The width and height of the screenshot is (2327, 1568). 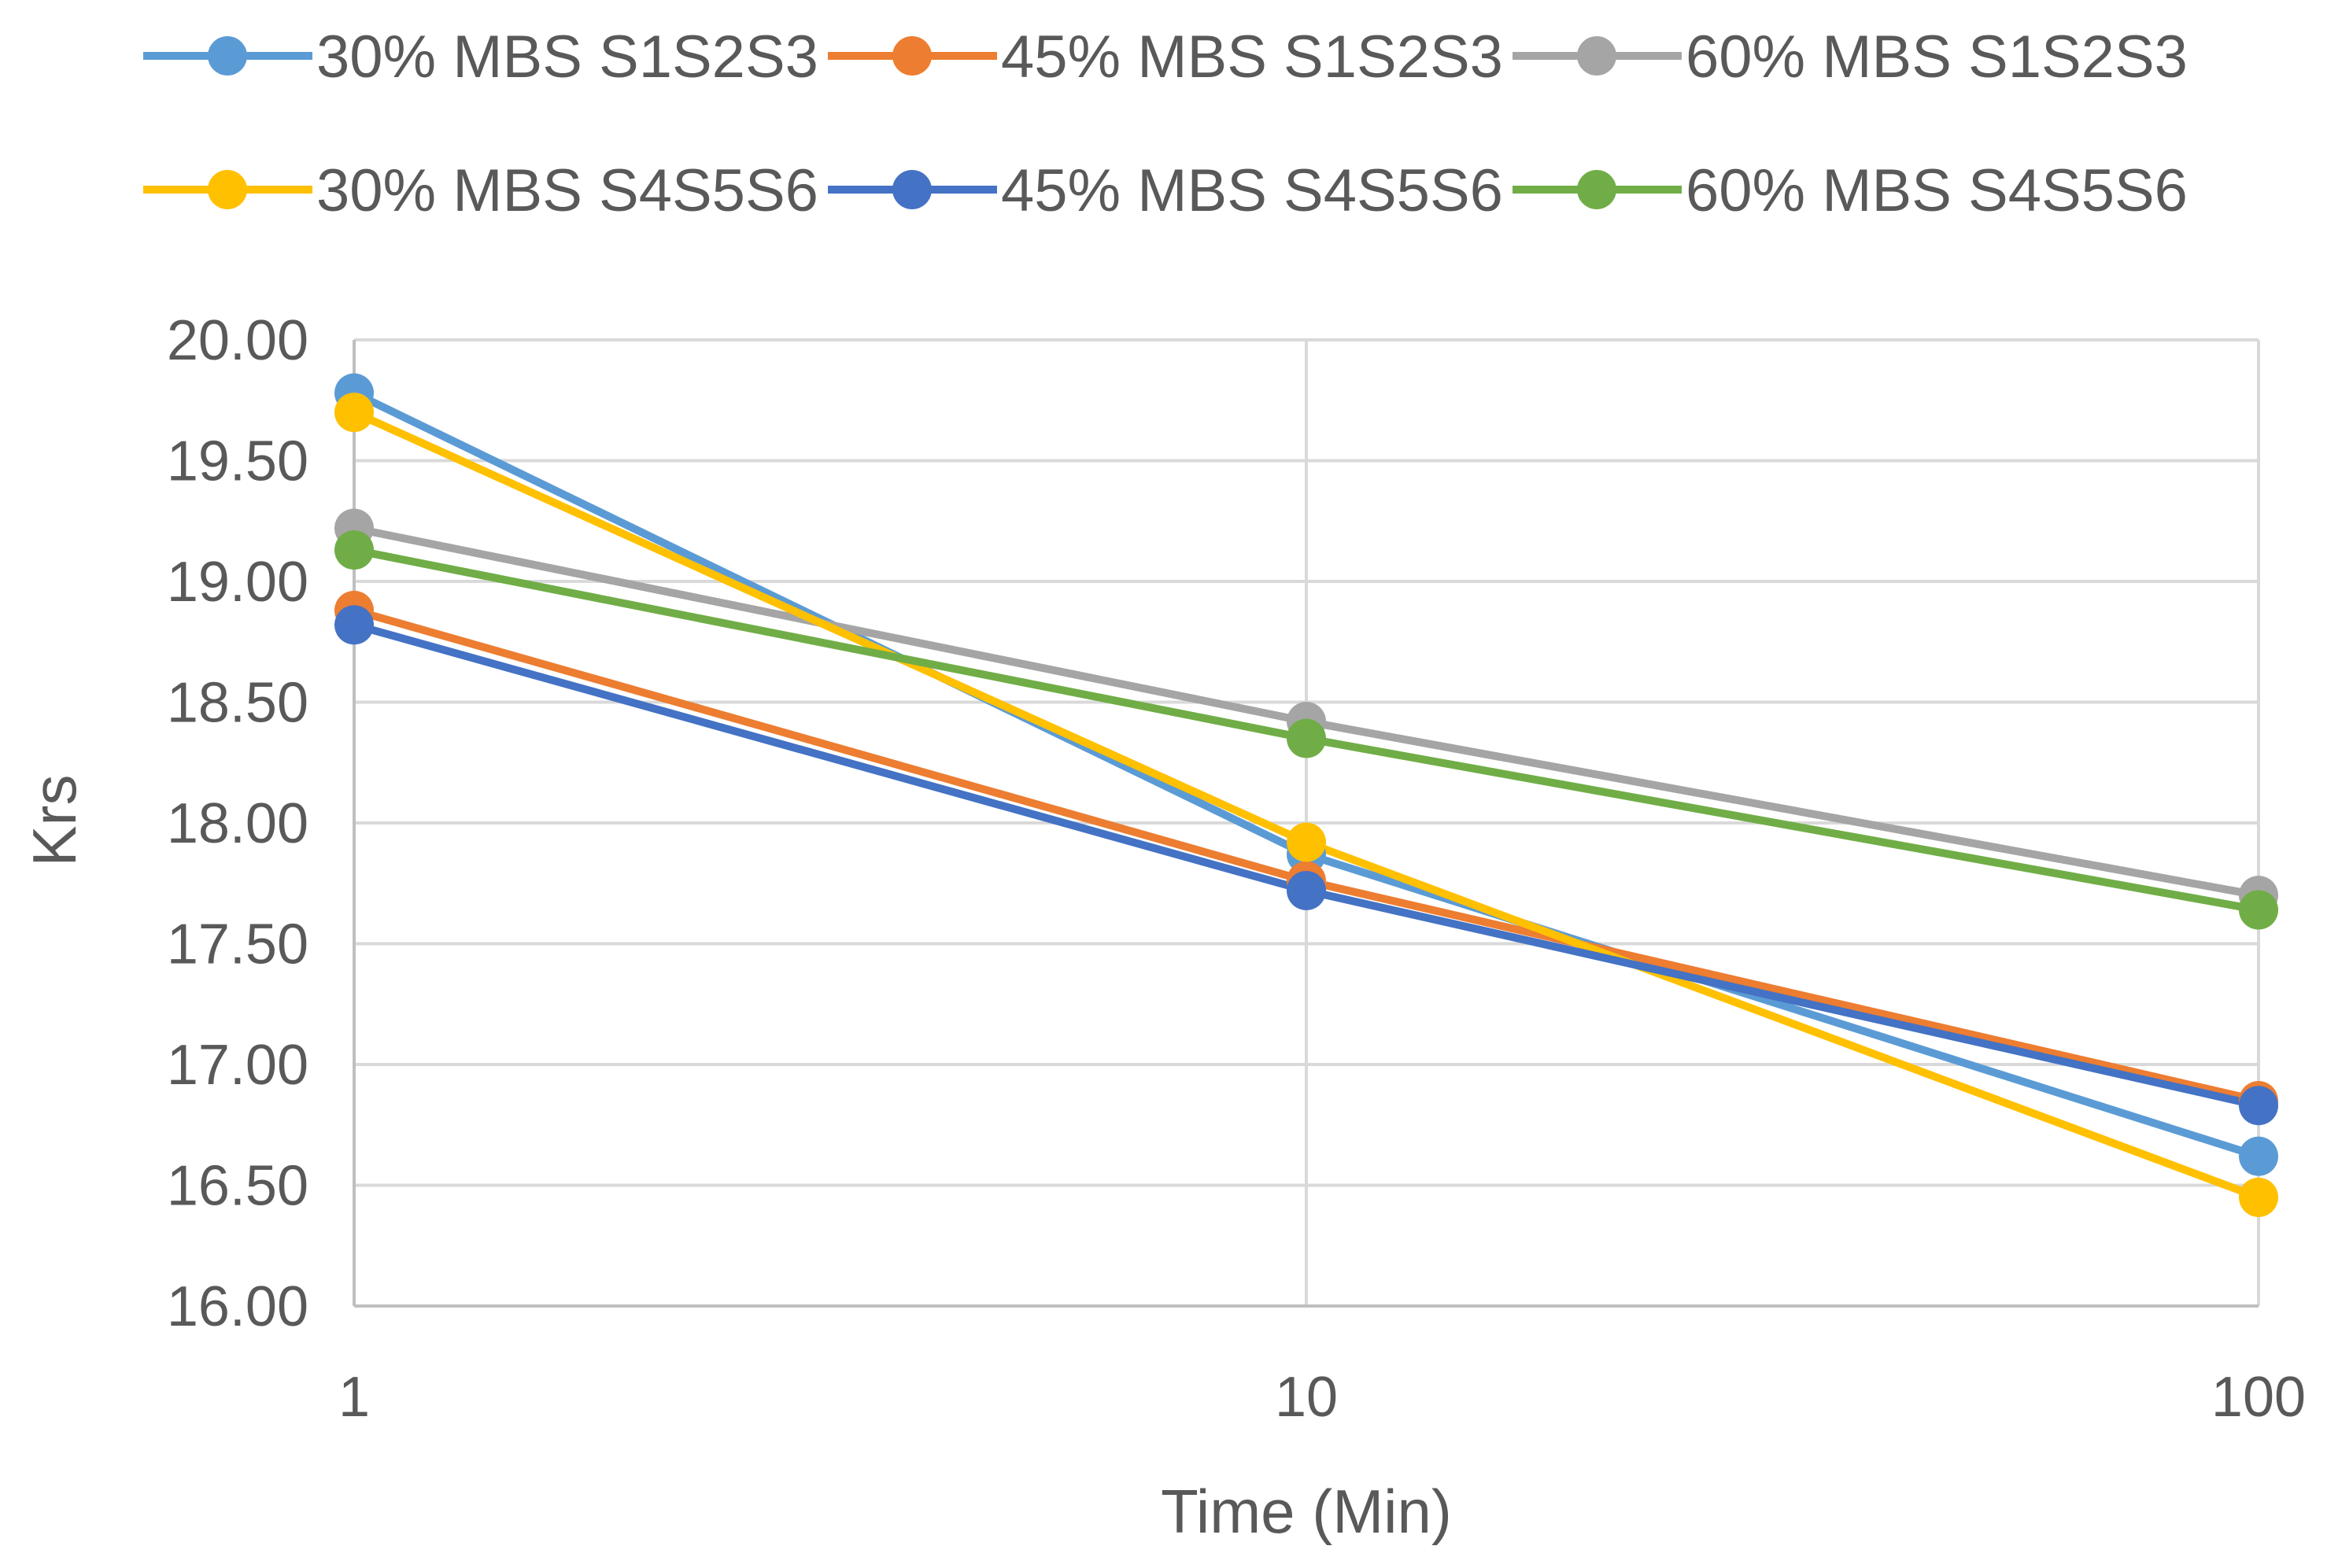 What do you see at coordinates (1307, 1511) in the screenshot?
I see `x-axis-title: Time (Min)` at bounding box center [1307, 1511].